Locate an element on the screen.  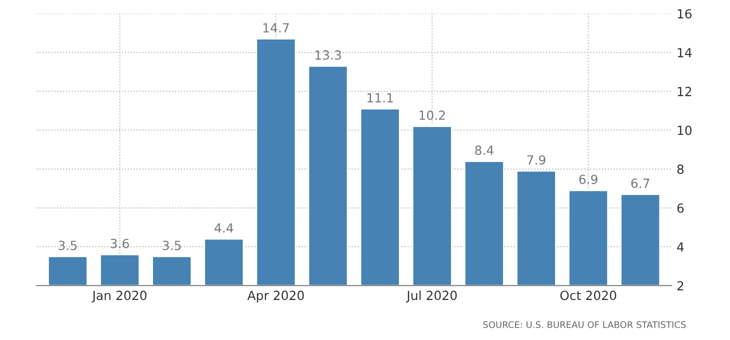
y-tick-label: 14 is located at coordinates (685, 53).